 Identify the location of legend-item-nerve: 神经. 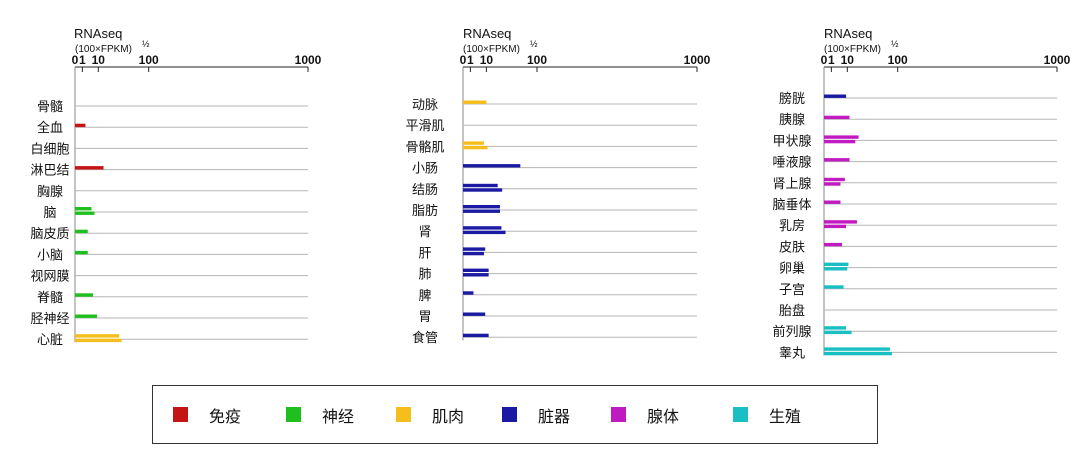
(320, 414).